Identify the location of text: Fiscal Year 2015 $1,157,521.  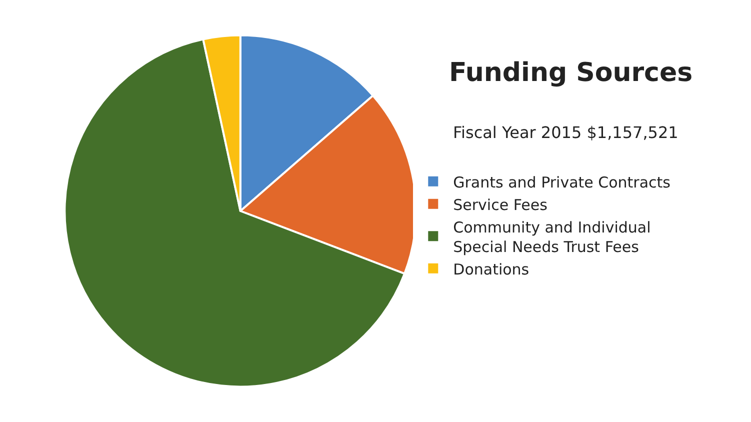
(565, 132).